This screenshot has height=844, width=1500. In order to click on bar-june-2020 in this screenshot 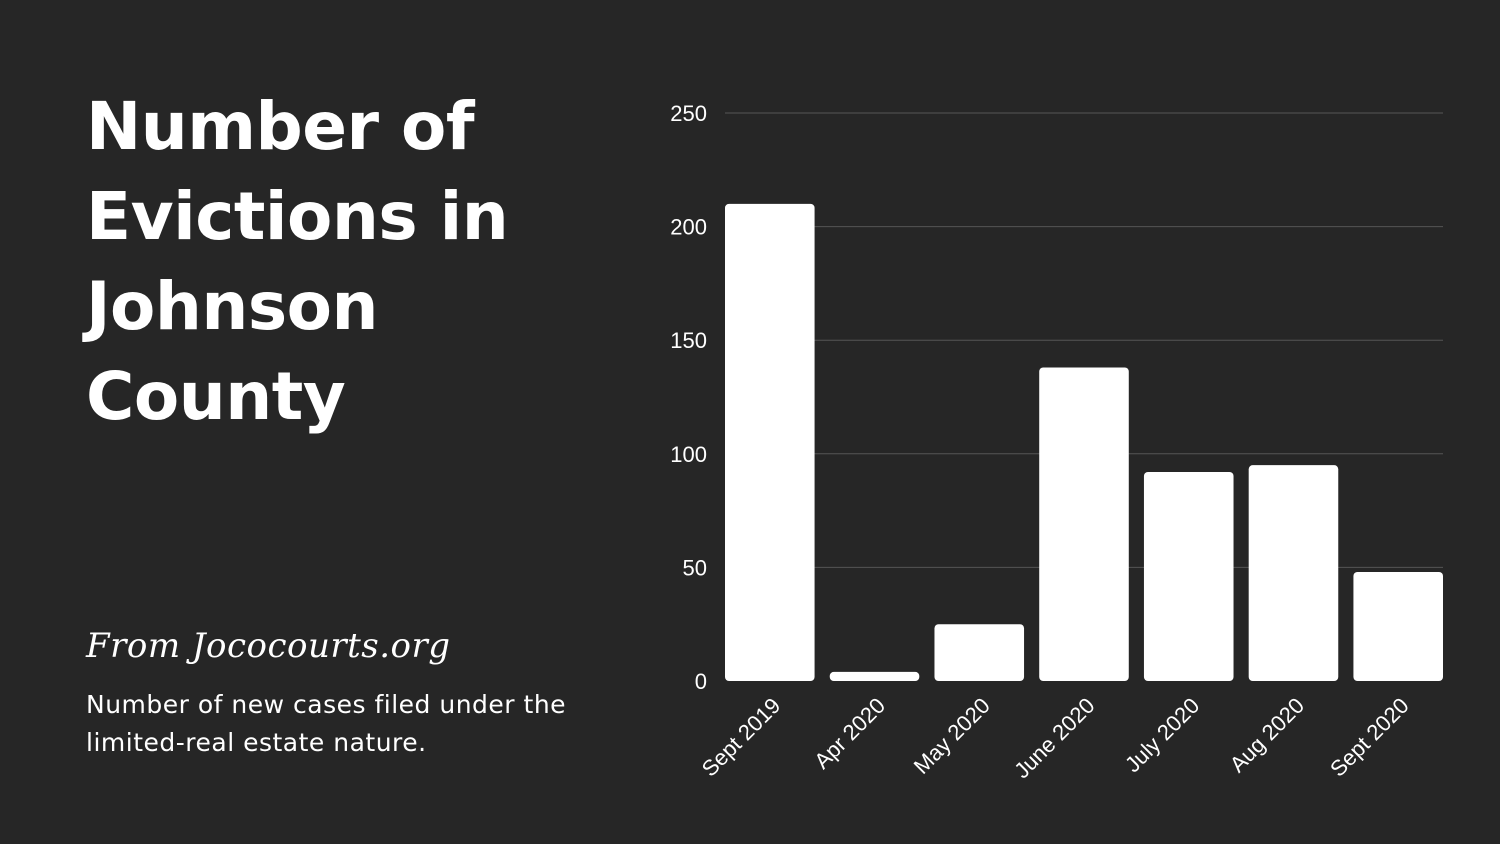, I will do `click(1084, 524)`.